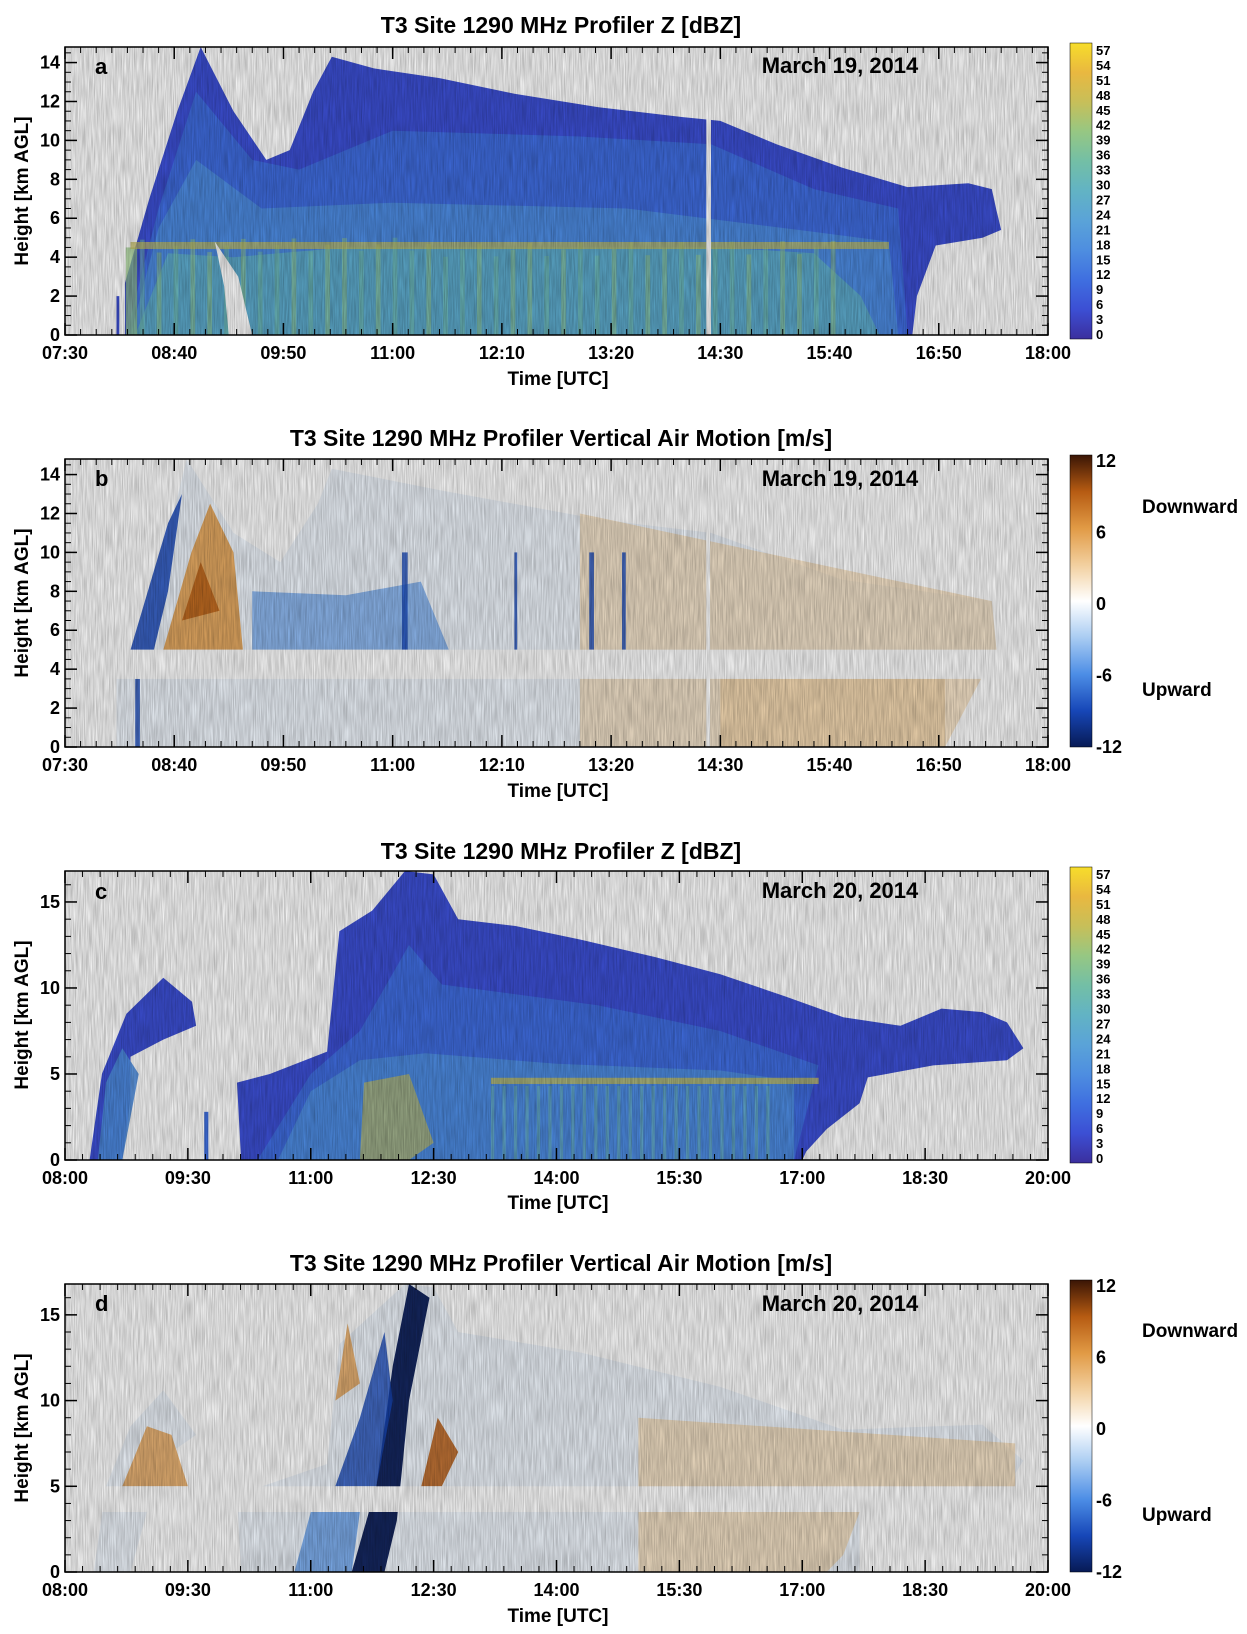  I want to click on y-tick-label: 5, so click(55, 1074).